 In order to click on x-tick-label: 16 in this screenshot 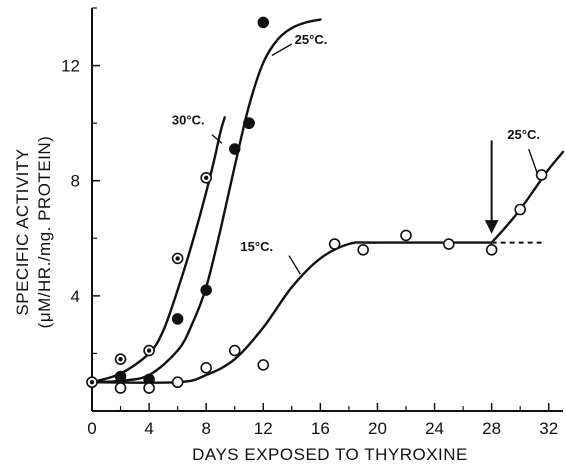, I will do `click(320, 428)`.